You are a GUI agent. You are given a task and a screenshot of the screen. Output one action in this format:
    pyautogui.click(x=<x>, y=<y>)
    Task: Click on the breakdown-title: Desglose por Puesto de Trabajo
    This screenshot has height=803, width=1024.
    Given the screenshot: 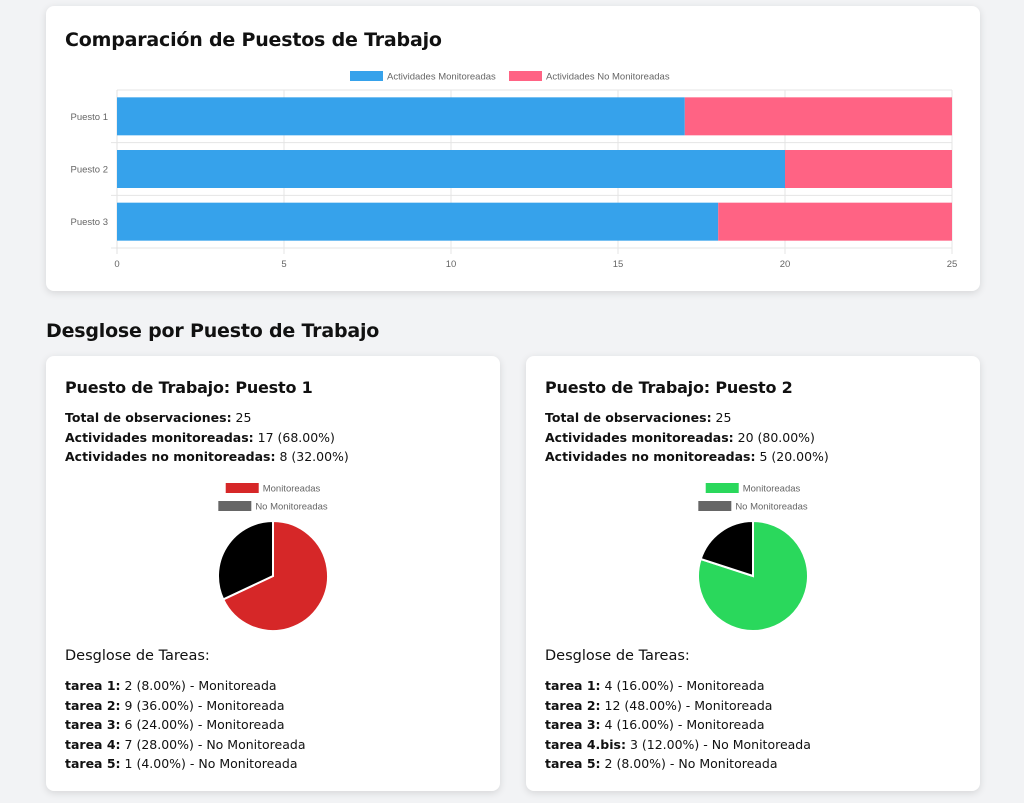 What is the action you would take?
    pyautogui.click(x=213, y=331)
    